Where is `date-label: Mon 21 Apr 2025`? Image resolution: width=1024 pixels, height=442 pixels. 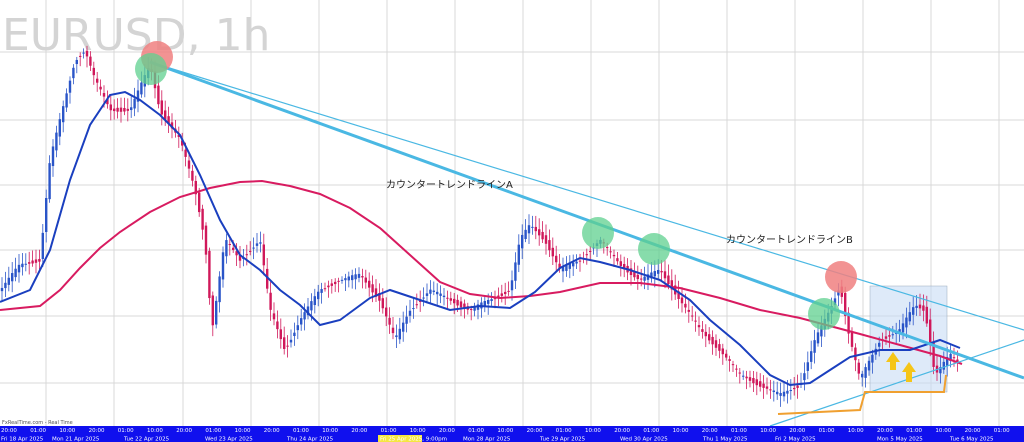 date-label: Mon 21 Apr 2025 is located at coordinates (76, 439).